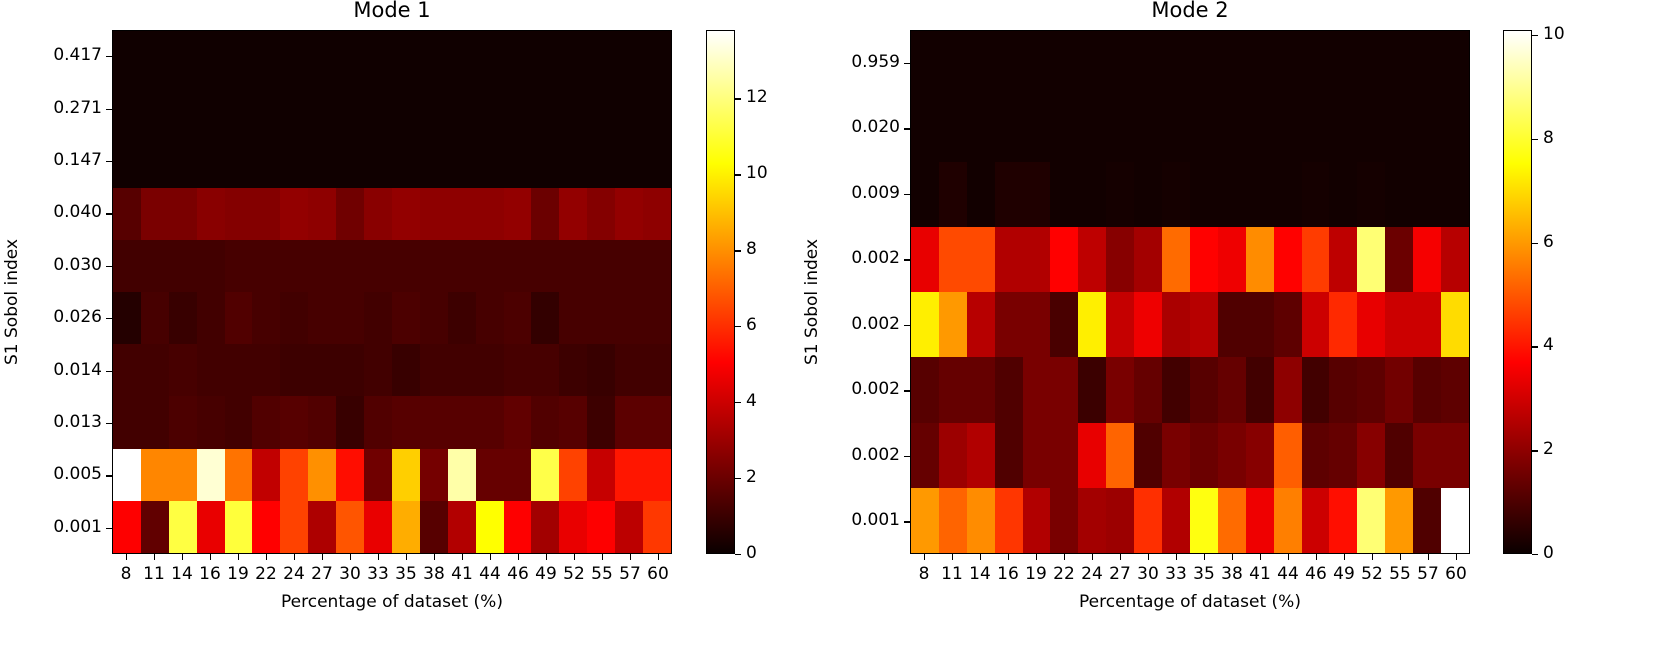  I want to click on x-tick-label: 52, so click(574, 574).